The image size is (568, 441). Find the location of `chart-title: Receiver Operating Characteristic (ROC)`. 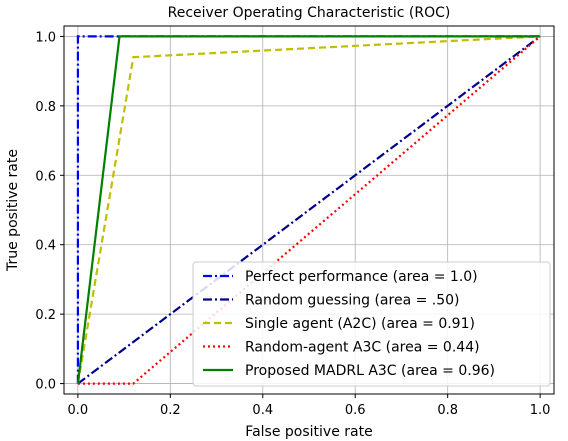

chart-title: Receiver Operating Characteristic (ROC) is located at coordinates (309, 13).